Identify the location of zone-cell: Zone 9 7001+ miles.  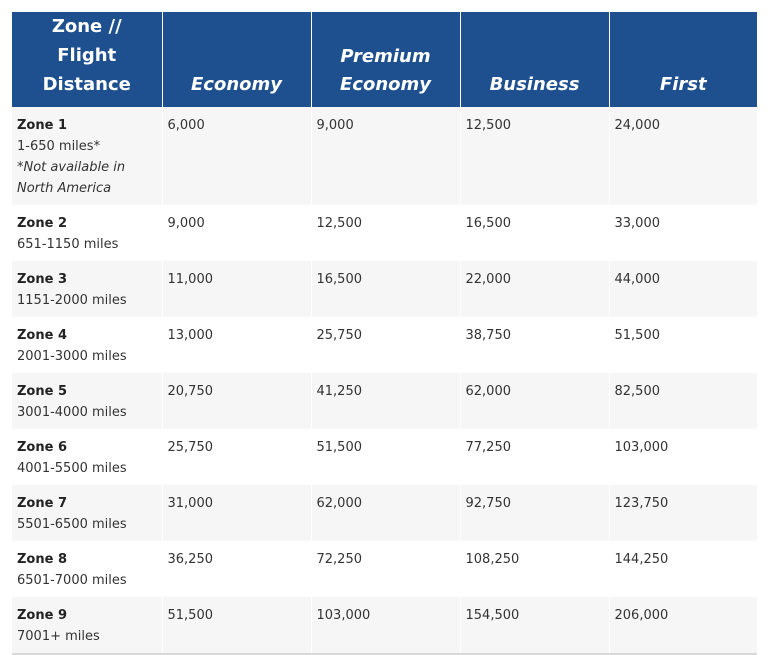
(87, 626).